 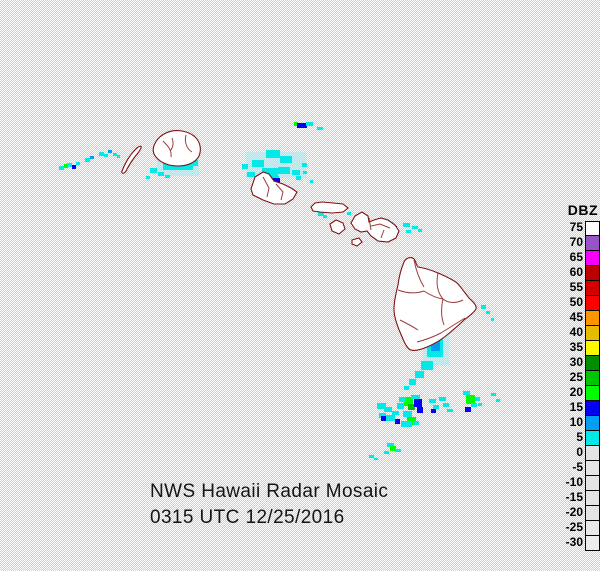 What do you see at coordinates (357, 242) in the screenshot?
I see `island-kahoolawe` at bounding box center [357, 242].